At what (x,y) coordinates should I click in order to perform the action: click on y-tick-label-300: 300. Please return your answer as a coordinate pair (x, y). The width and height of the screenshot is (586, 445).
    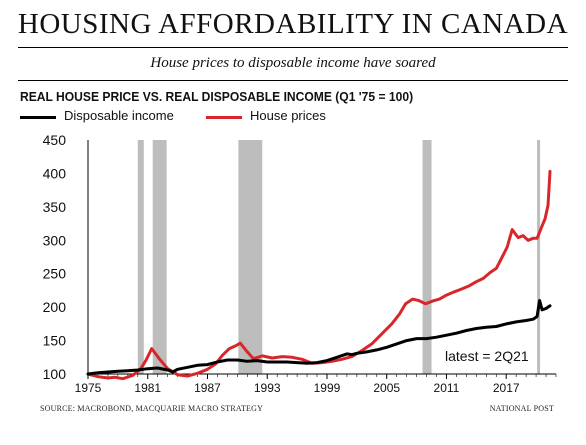
    Looking at the image, I should click on (55, 240).